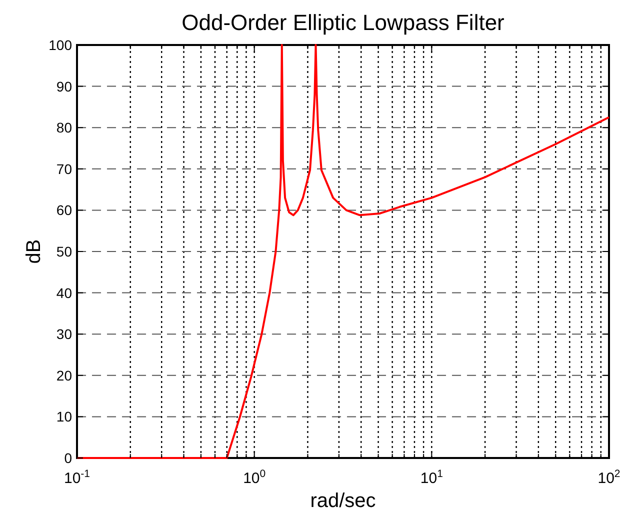 The width and height of the screenshot is (624, 515). I want to click on x-tick-label: 10$^{0}$, so click(254, 477).